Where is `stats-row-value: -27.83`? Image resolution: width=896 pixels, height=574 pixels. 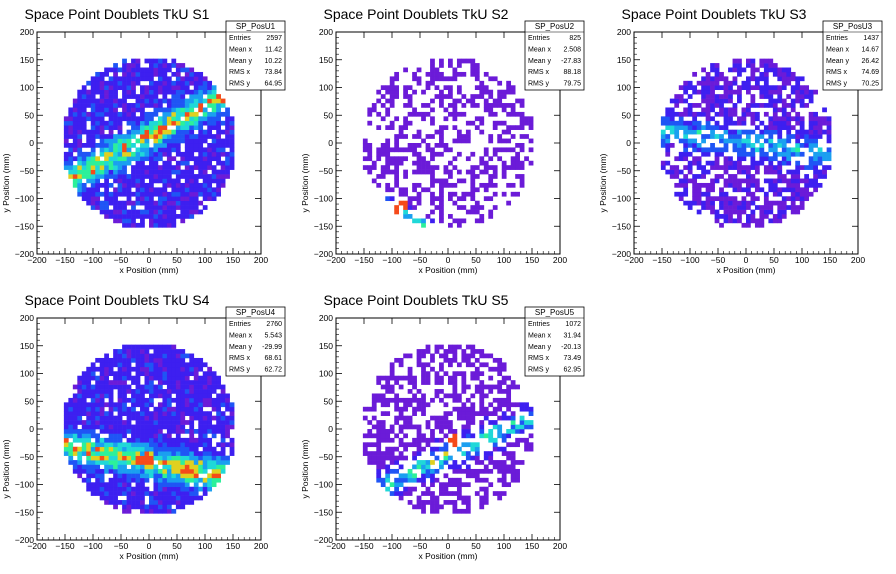
stats-row-value: -27.83 is located at coordinates (571, 61).